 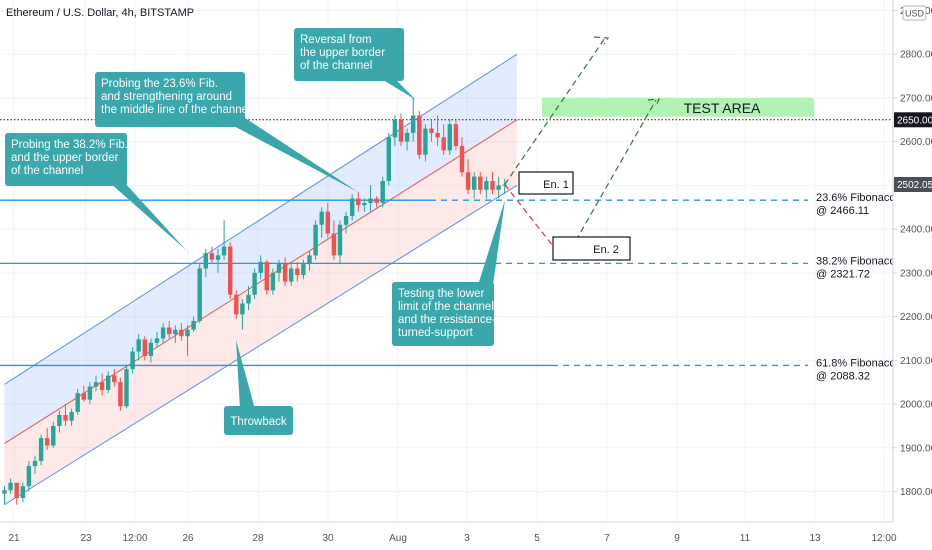 I want to click on fib-label: 38.2% Fibonacci, so click(x=856, y=261).